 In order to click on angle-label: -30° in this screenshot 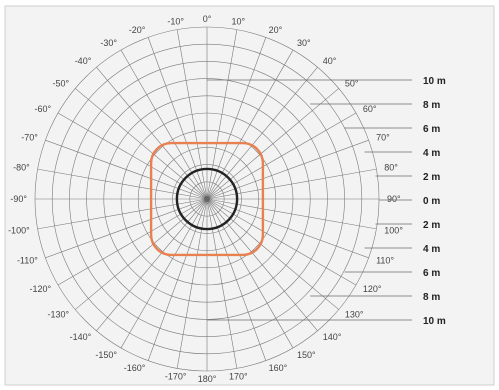, I will do `click(108, 43)`.